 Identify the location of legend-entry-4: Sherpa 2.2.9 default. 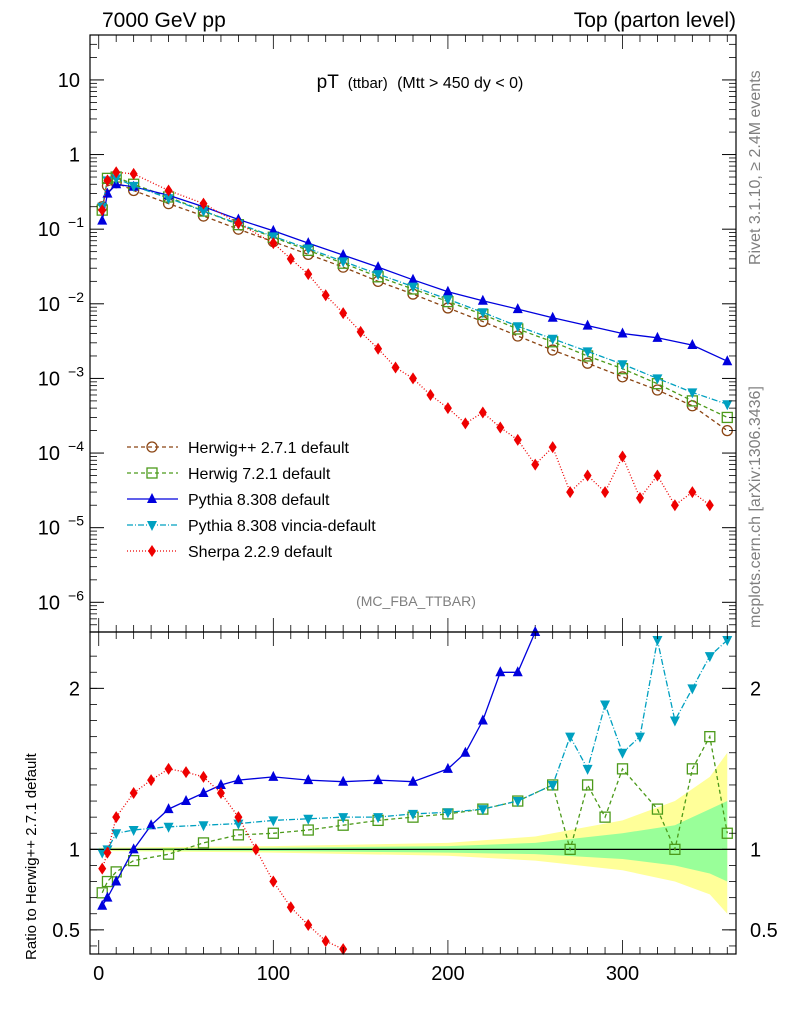
(230, 552).